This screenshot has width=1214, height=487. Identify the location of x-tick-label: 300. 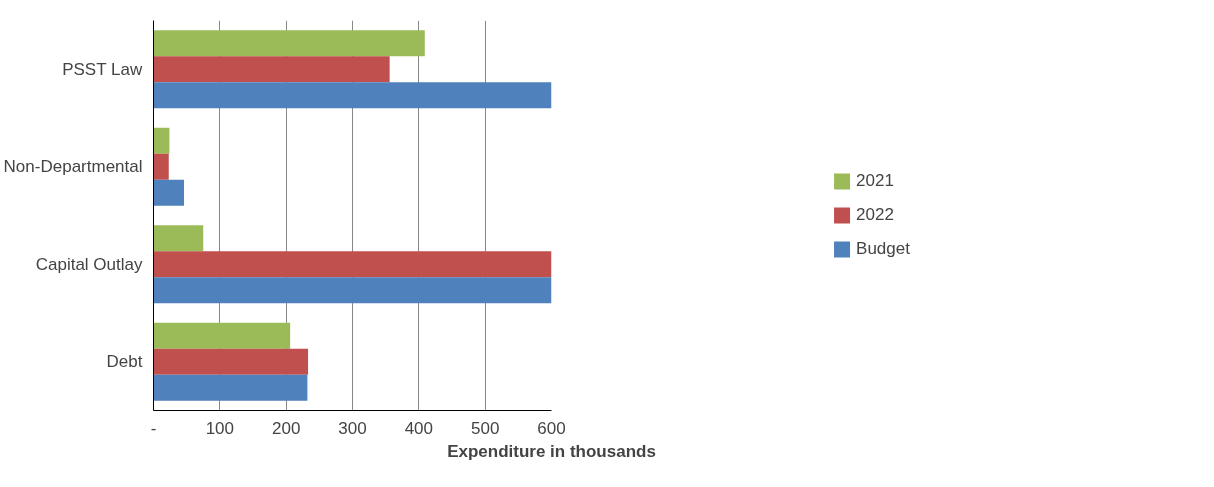
(352, 428).